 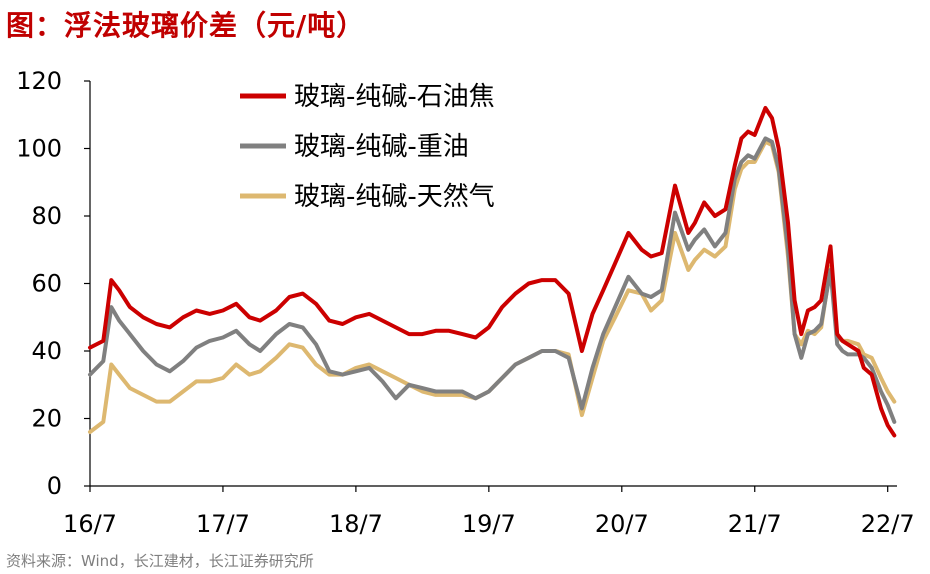 What do you see at coordinates (46, 284) in the screenshot?
I see `y-tick-label: 60` at bounding box center [46, 284].